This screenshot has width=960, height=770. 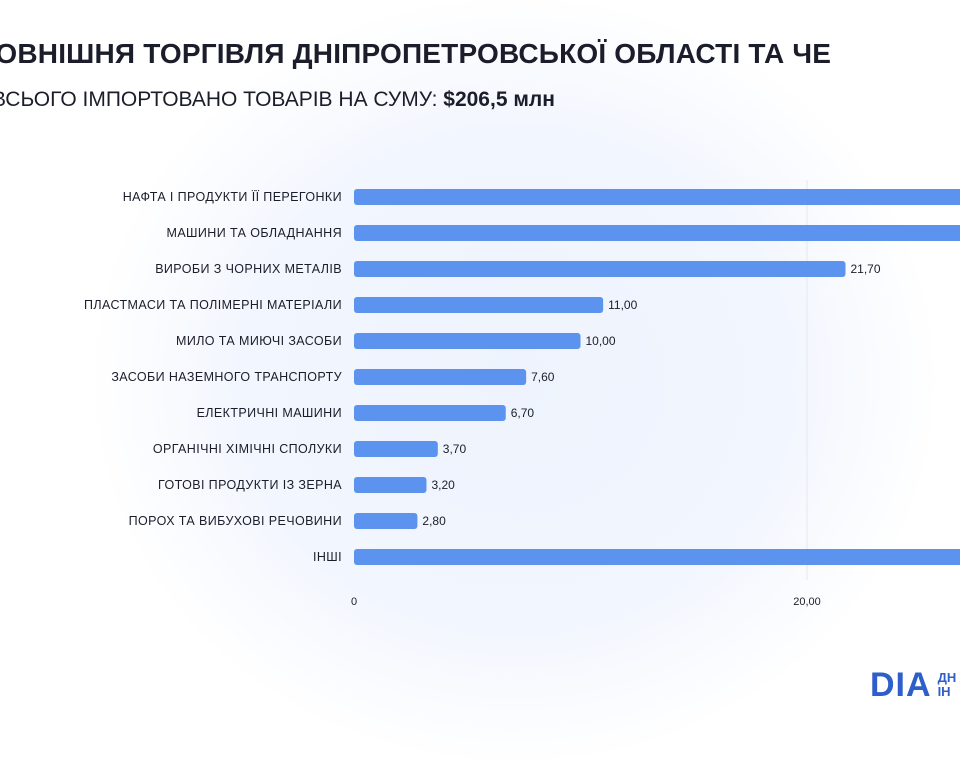 I want to click on category-label: МАШИНИ ТА ОБЛАДНАННЯ, so click(x=255, y=233).